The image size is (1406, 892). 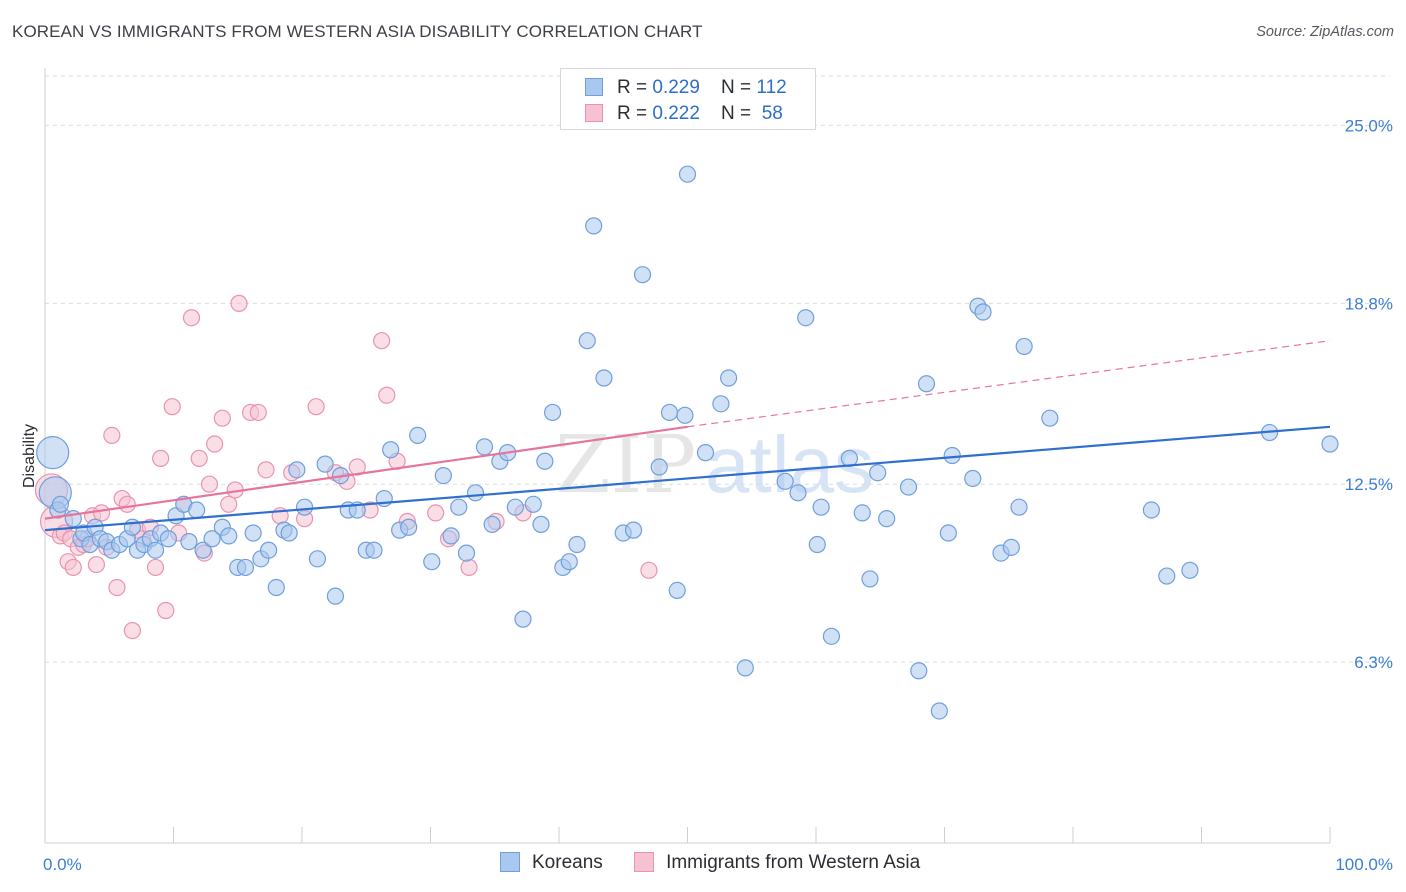 I want to click on trendline-koreans, so click(x=687, y=478).